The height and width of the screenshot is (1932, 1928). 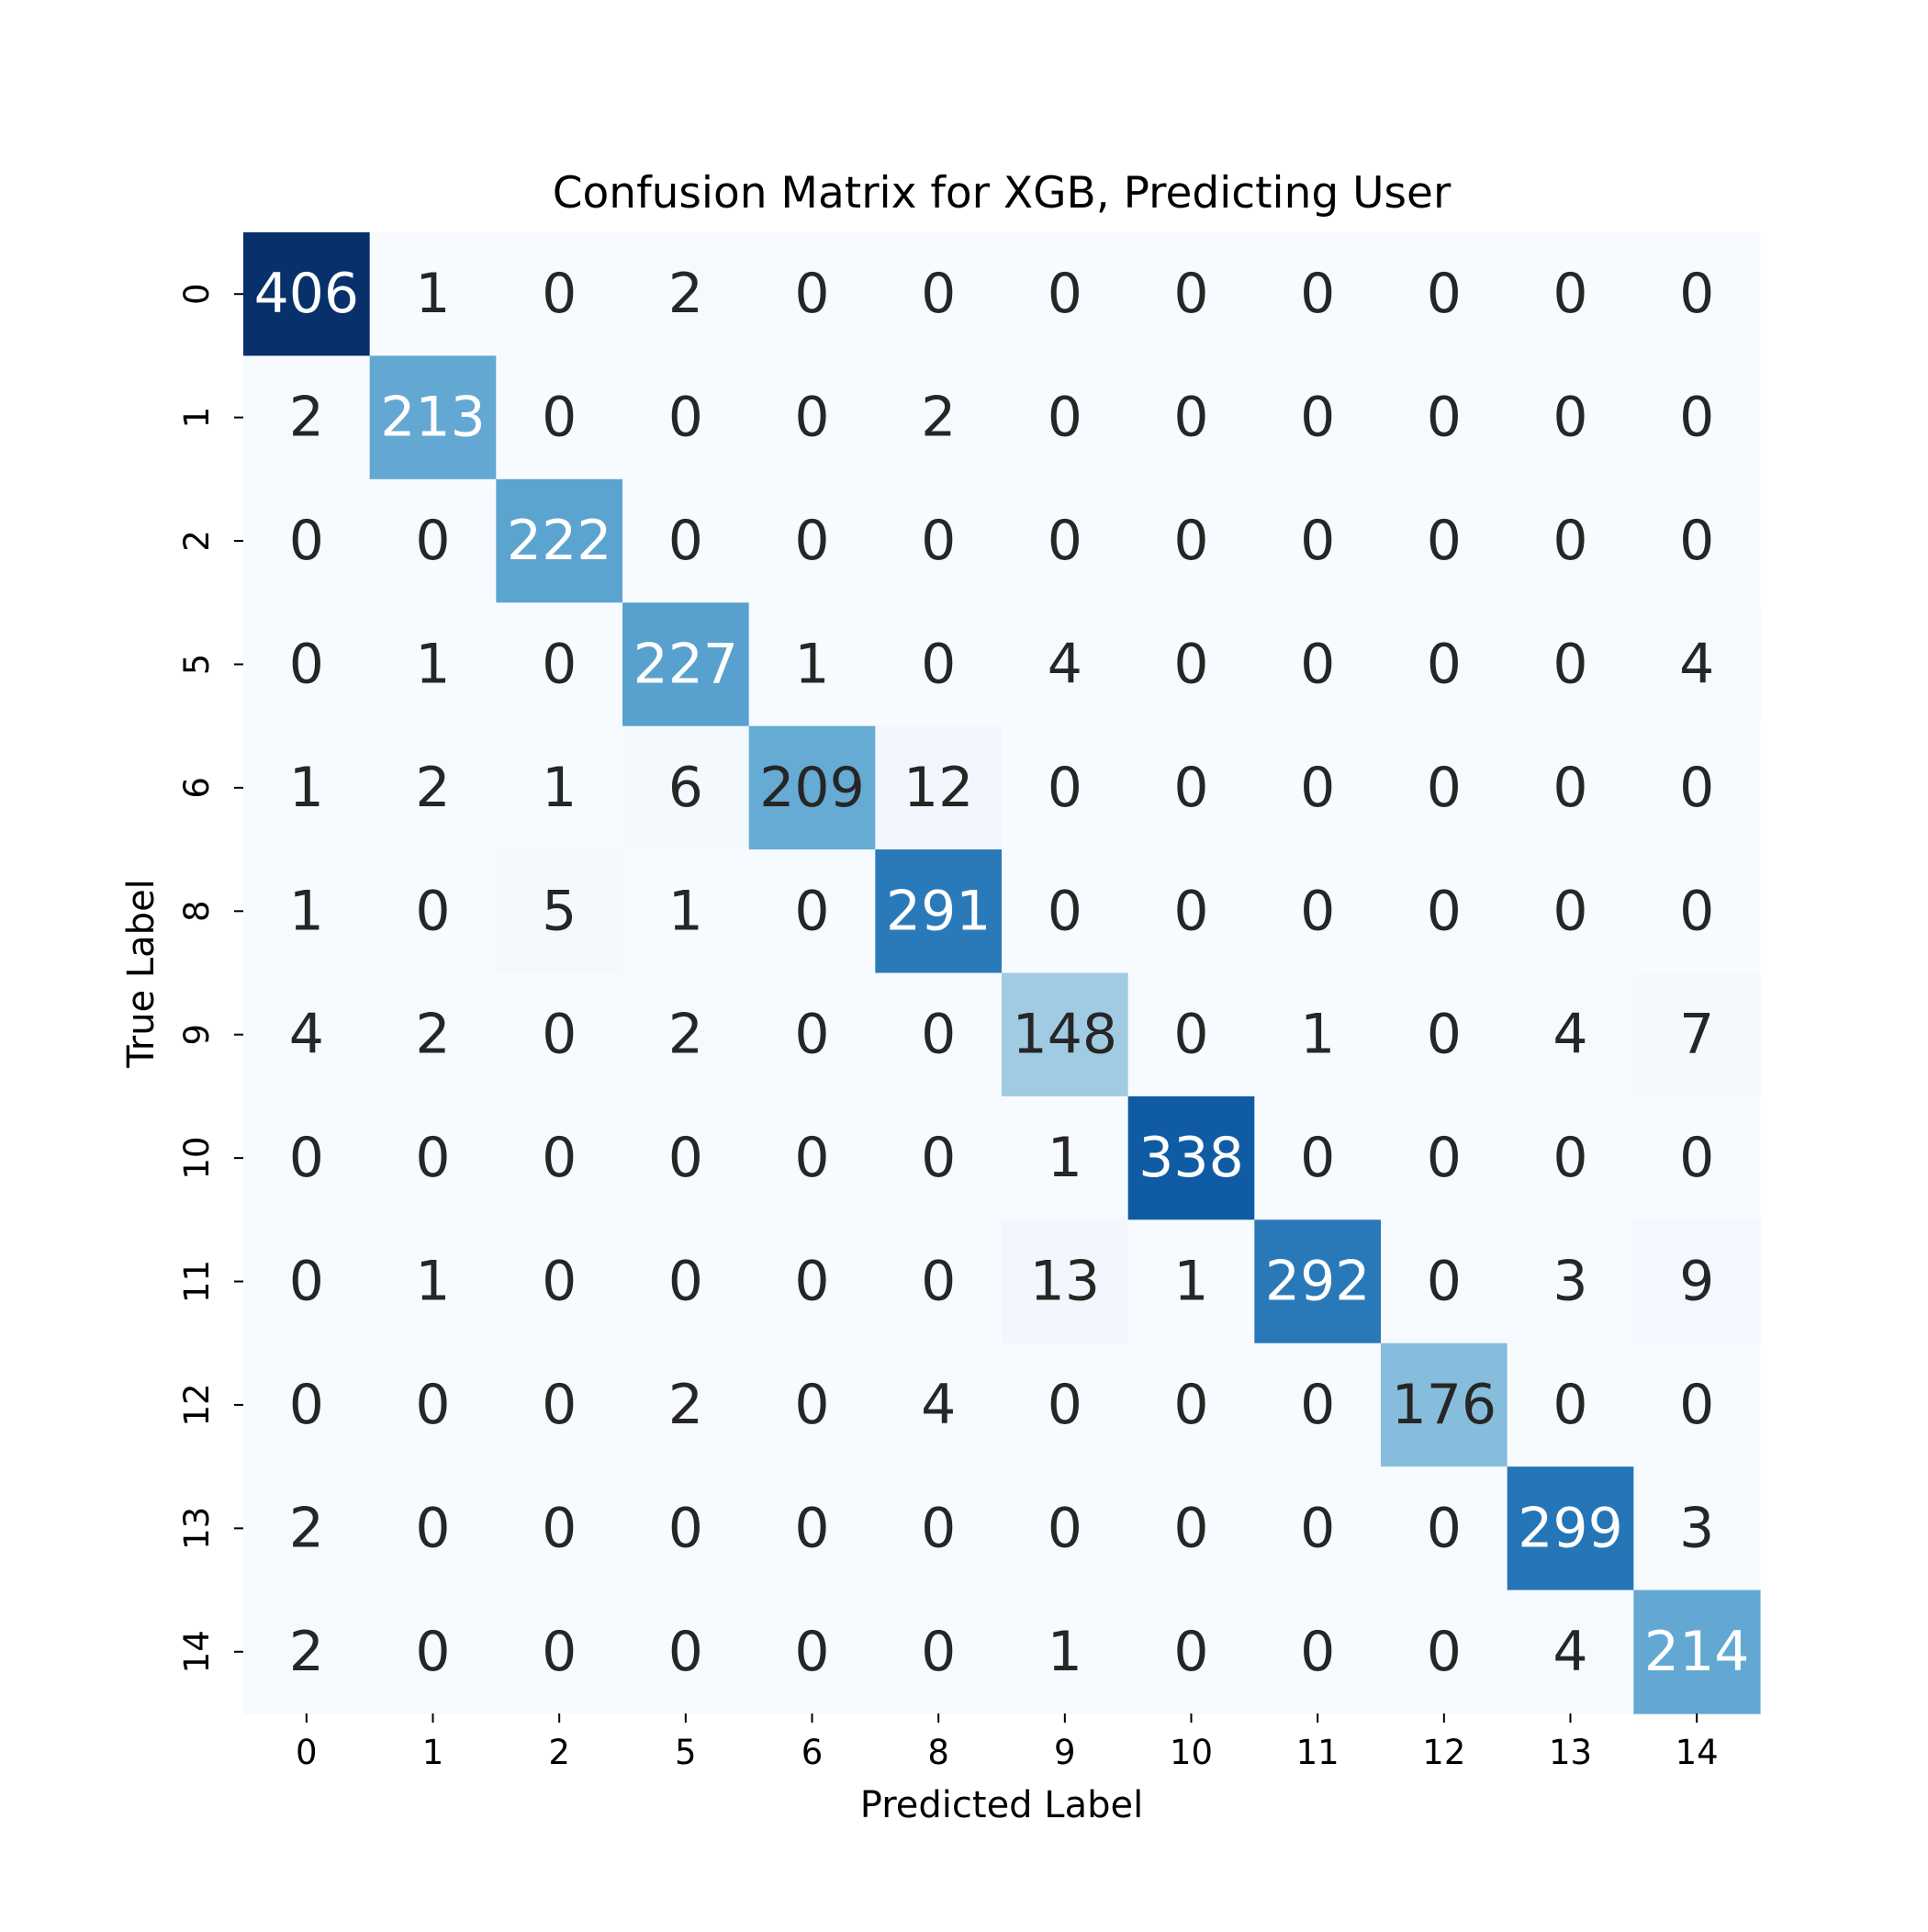 I want to click on y-tick-label: 10, so click(x=197, y=1158).